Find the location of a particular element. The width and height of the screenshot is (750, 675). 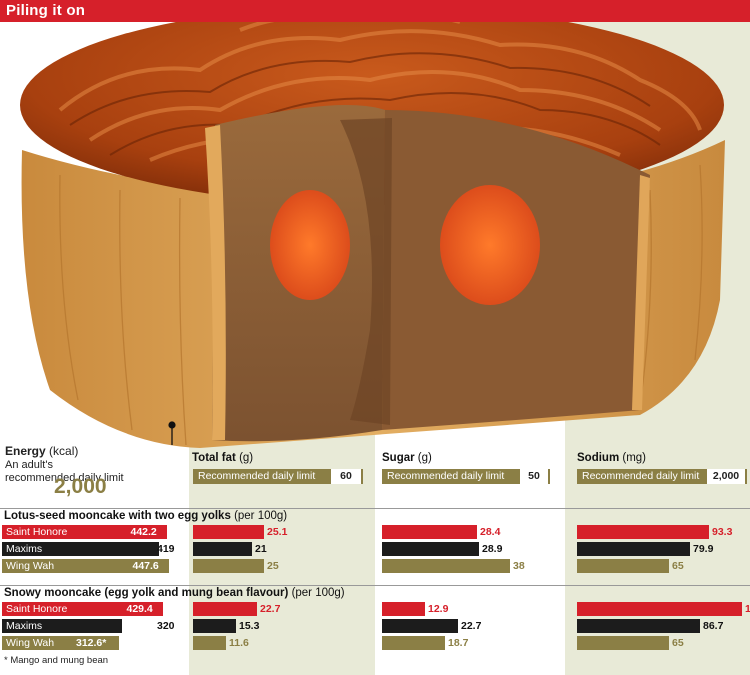

bar-value-label: 38 is located at coordinates (519, 566).